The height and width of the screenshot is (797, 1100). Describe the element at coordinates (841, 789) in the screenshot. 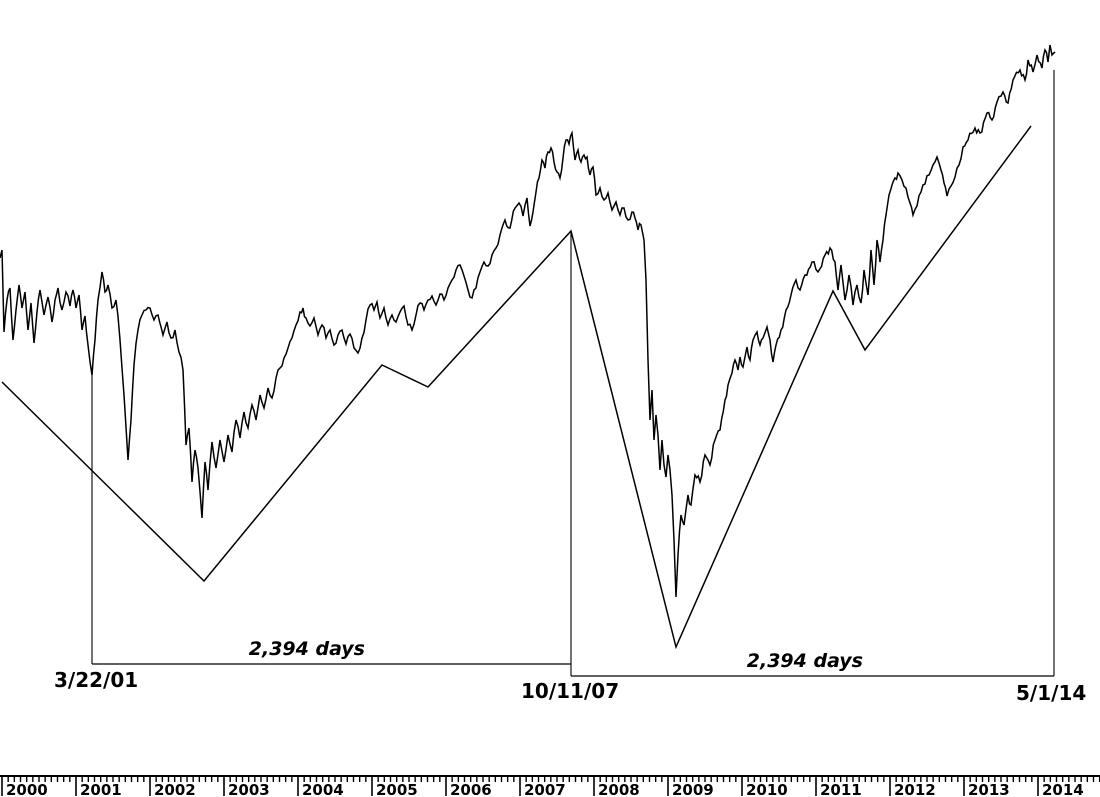

I see `year-tick-label: 2011` at that location.